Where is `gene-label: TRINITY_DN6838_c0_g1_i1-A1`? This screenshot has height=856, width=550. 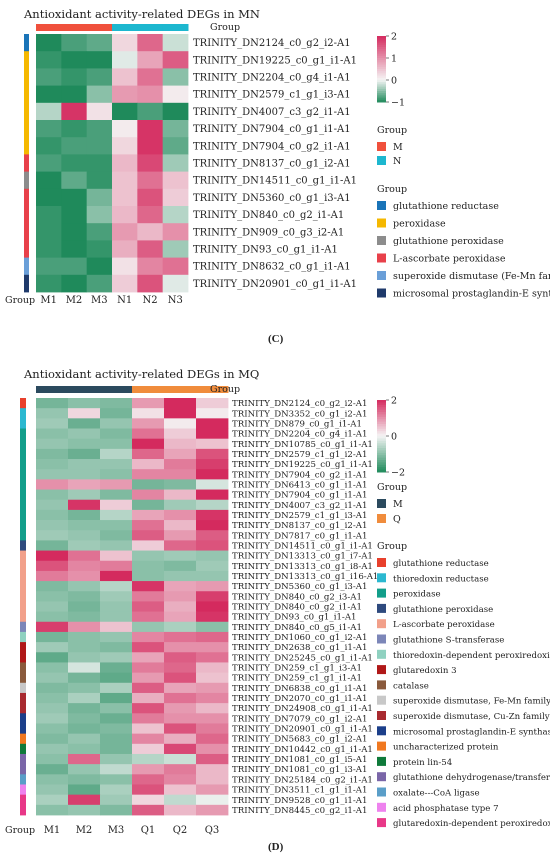 gene-label: TRINITY_DN6838_c0_g1_i1-A1 is located at coordinates (299, 689).